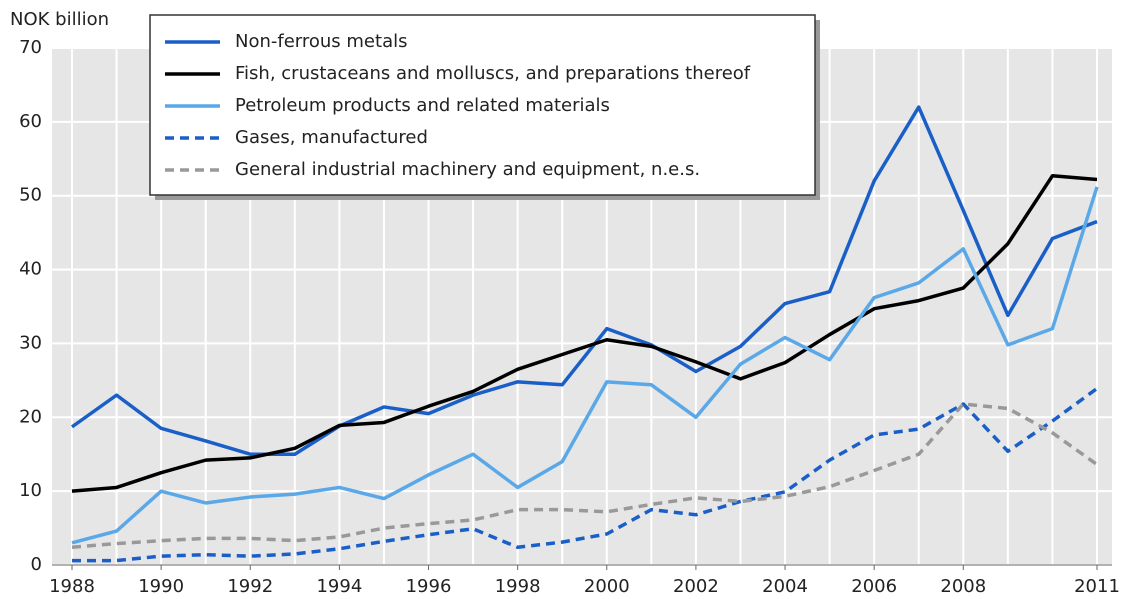 This screenshot has height=599, width=1126. I want to click on x-tick-label: 1992, so click(250, 586).